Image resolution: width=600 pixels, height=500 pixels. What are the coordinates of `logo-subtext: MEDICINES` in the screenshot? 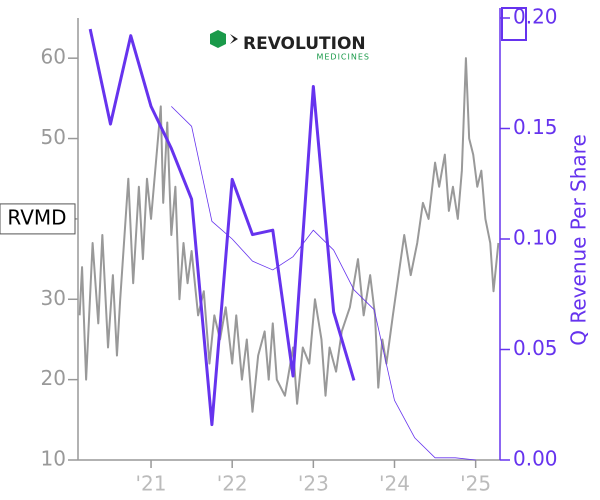 It's located at (343, 57).